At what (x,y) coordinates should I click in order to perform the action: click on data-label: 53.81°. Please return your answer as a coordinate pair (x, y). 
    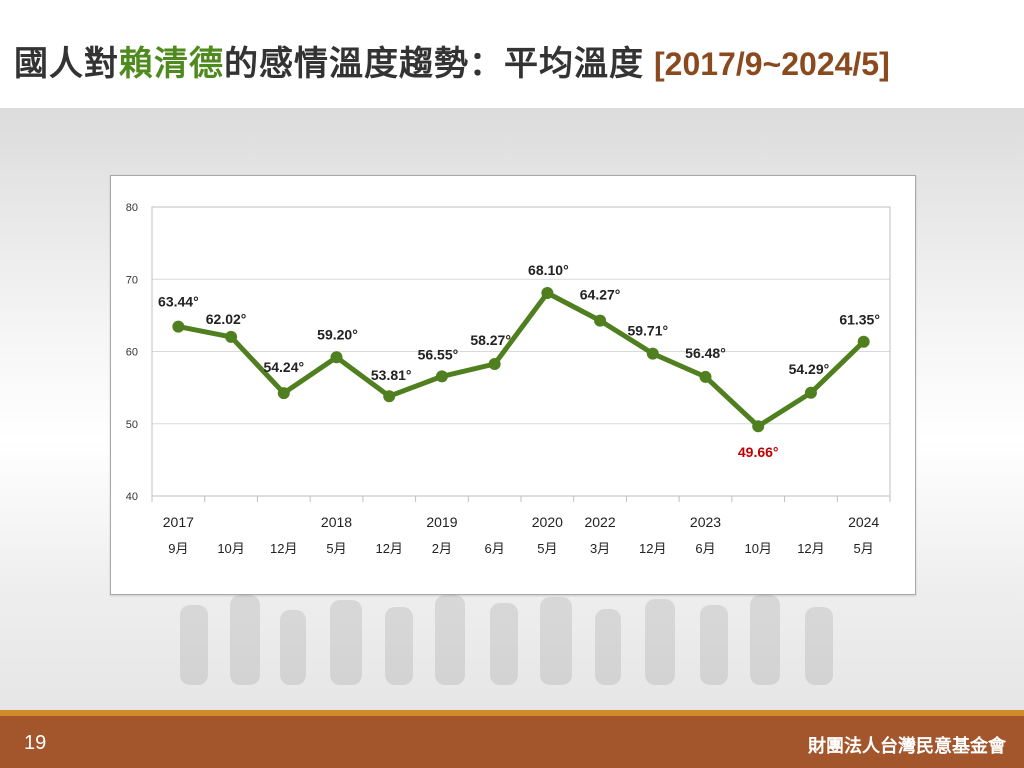
    Looking at the image, I should click on (391, 375).